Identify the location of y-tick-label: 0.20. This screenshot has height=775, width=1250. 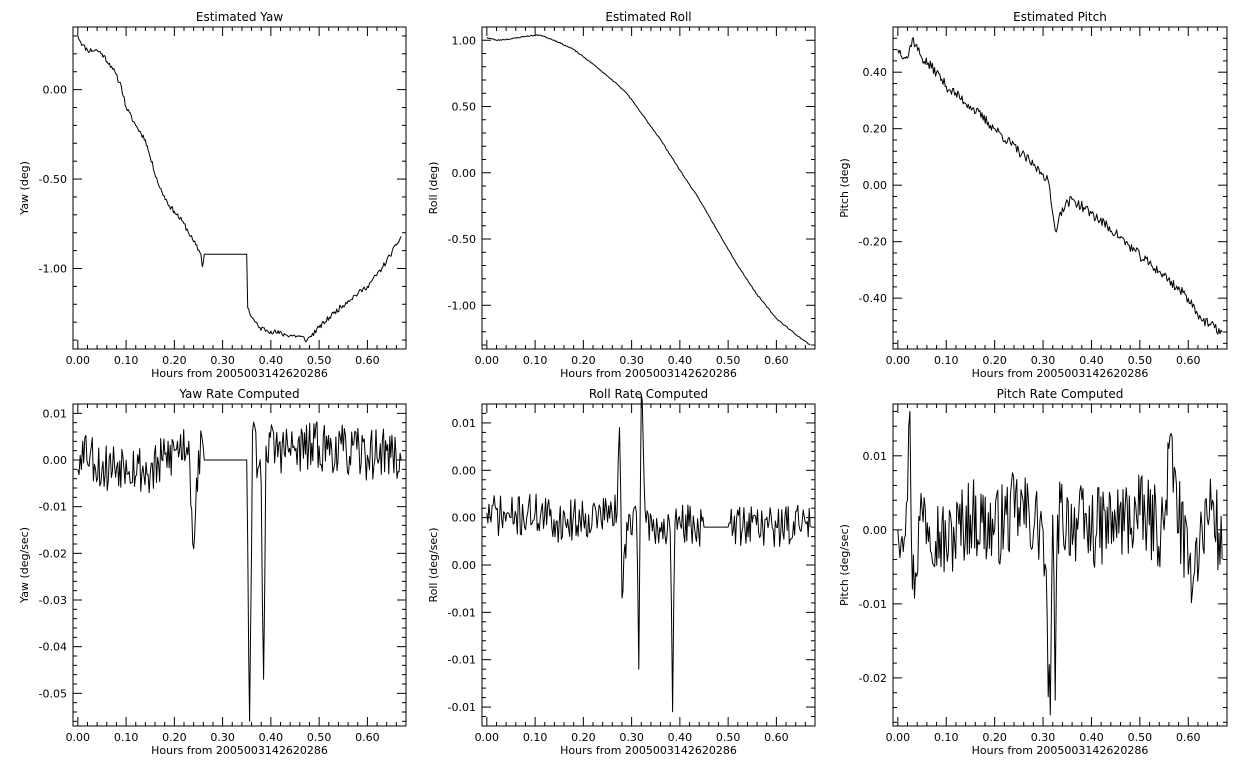
(875, 129).